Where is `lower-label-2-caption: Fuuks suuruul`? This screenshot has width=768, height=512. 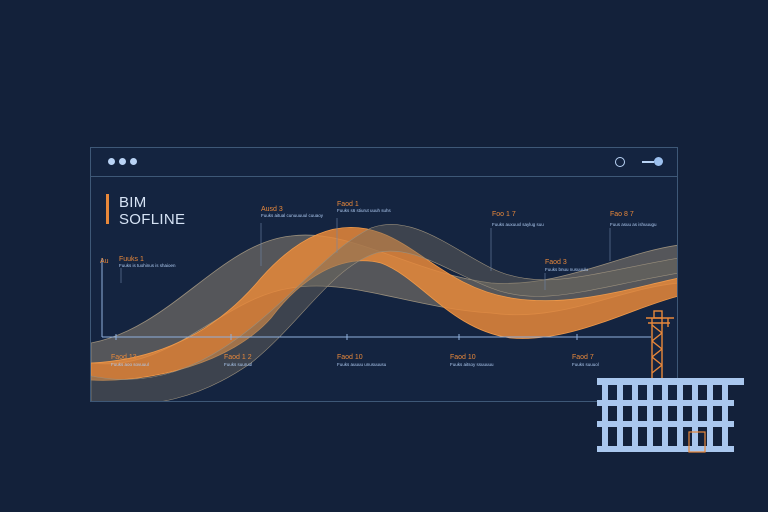
lower-label-2-caption: Fuuks suuruul is located at coordinates (238, 364).